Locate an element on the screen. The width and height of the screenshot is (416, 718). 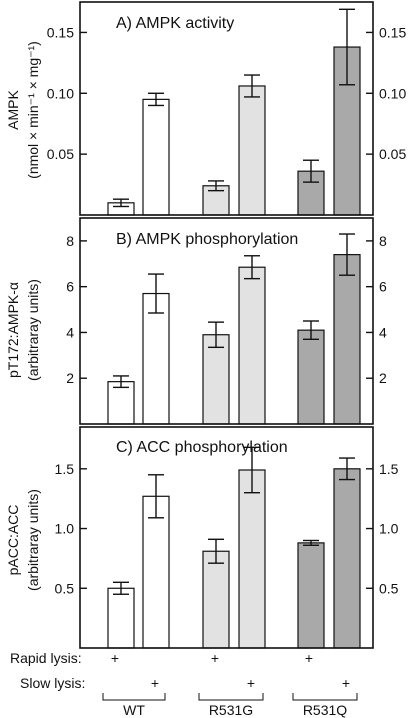
bracket-r531g is located at coordinates (231, 697).